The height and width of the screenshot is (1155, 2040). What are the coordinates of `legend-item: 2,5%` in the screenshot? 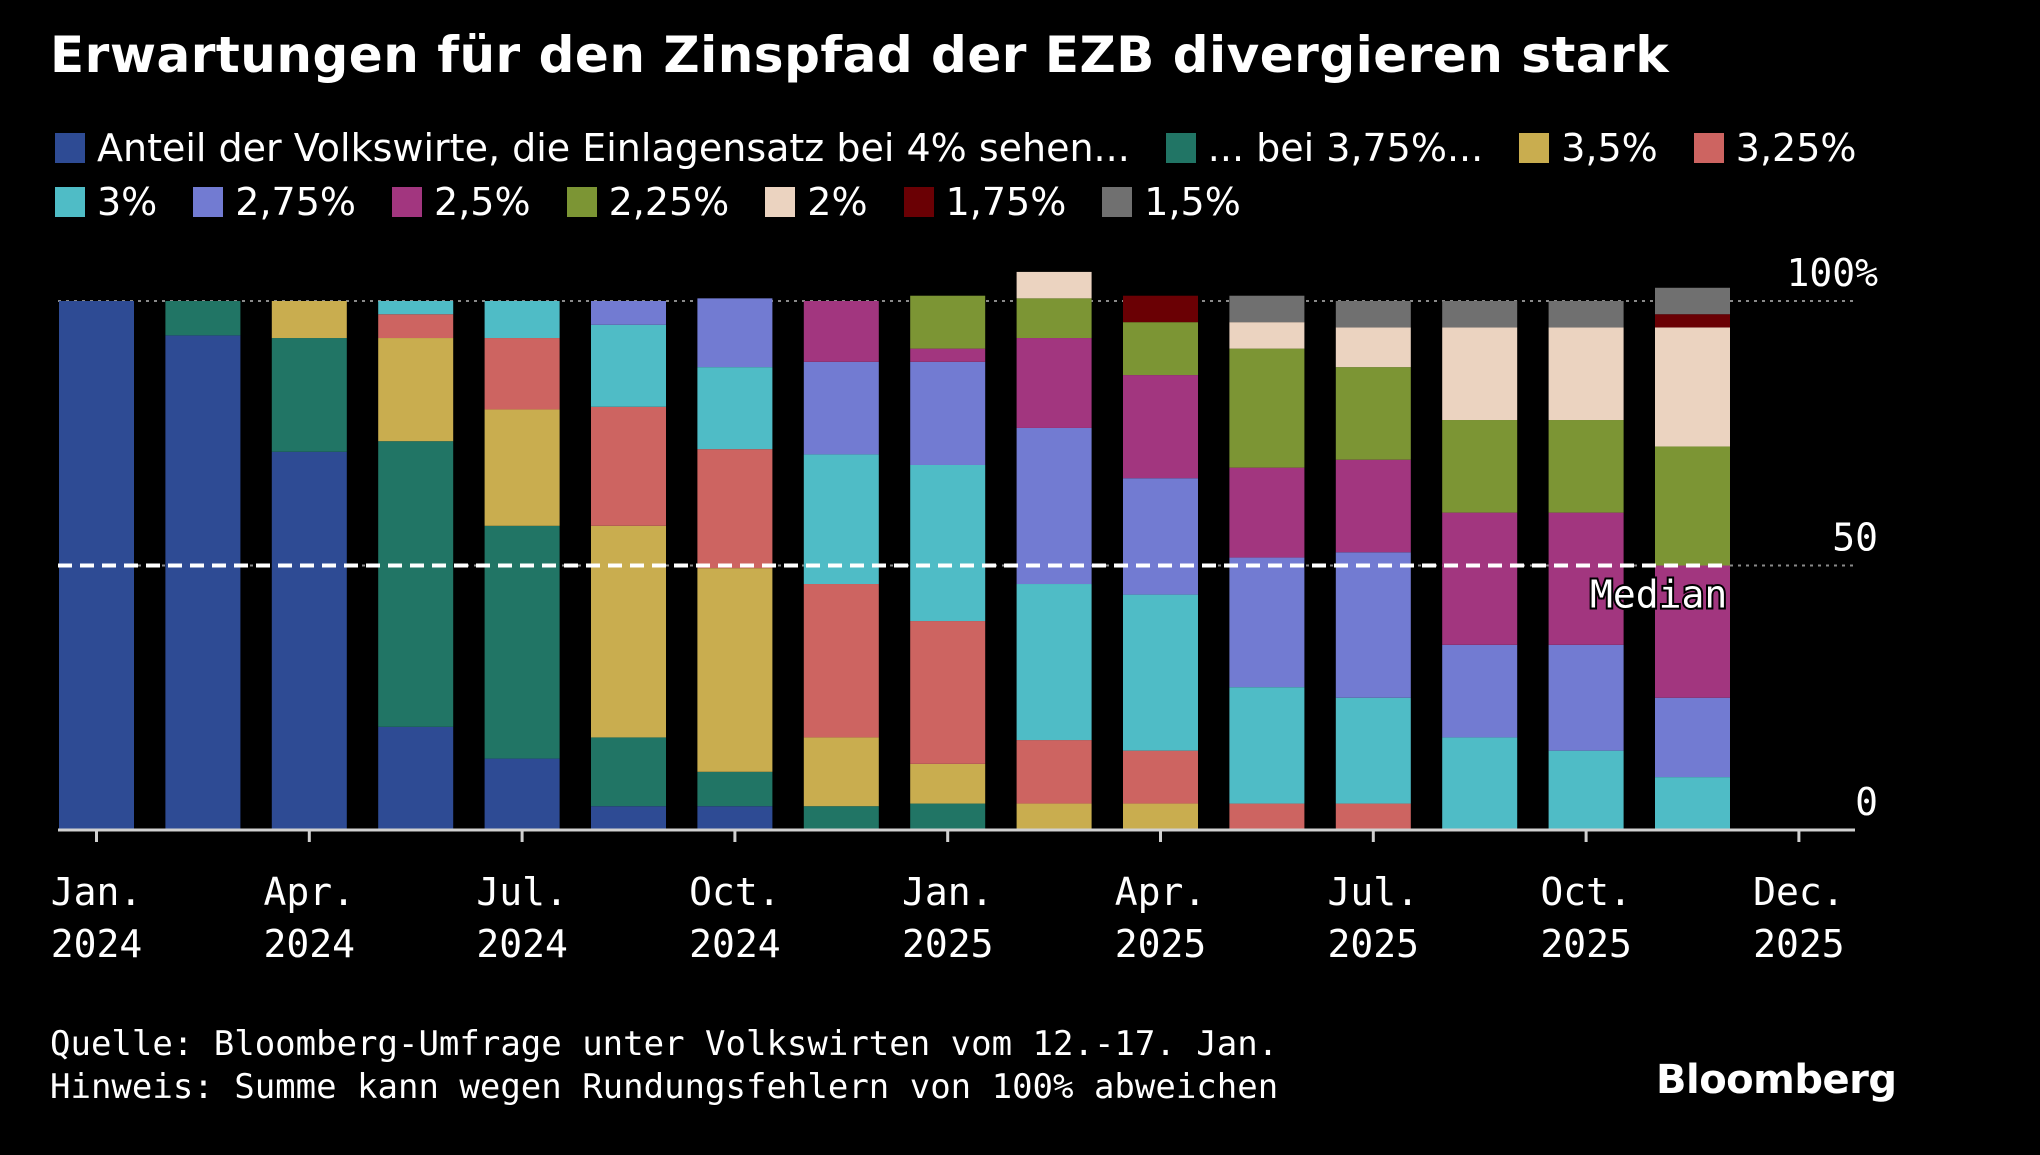 It's located at (461, 202).